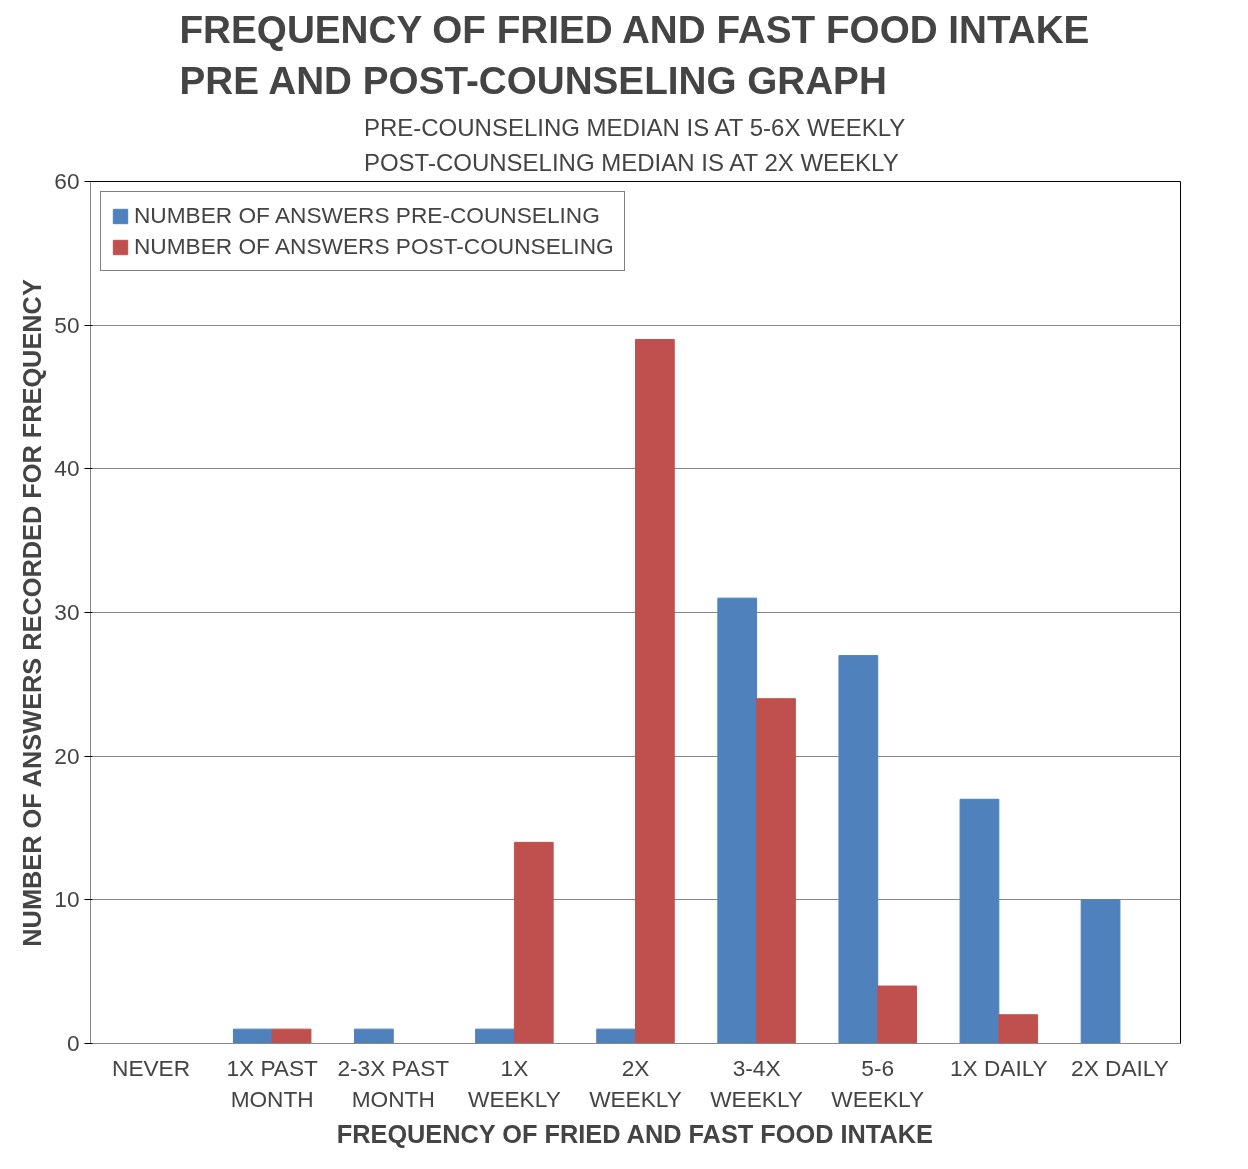 Image resolution: width=1248 pixels, height=1169 pixels. What do you see at coordinates (67, 755) in the screenshot?
I see `y-tick-label: 20` at bounding box center [67, 755].